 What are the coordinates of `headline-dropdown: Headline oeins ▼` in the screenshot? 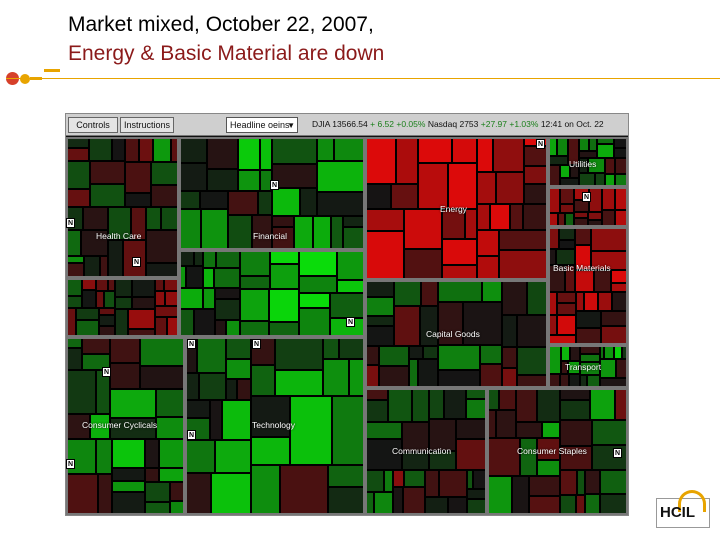 It's located at (262, 125).